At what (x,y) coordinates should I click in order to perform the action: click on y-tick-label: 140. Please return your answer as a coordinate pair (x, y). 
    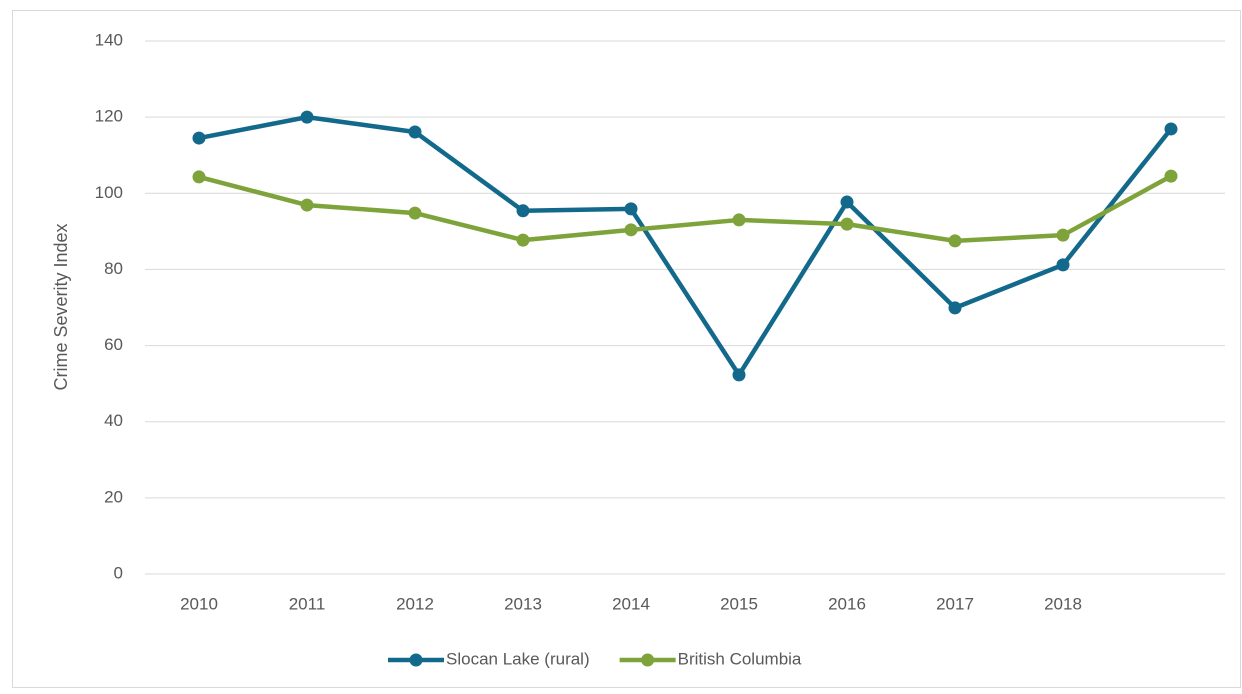
    Looking at the image, I should click on (109, 39).